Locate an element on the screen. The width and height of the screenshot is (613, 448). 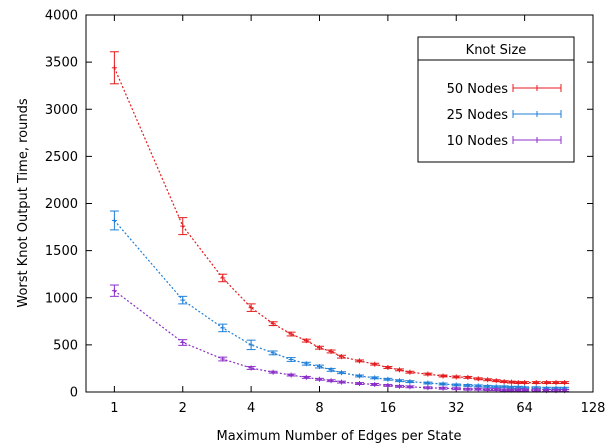
legend: Knot Size 50 Nodes 25 Nodes 10 Nodes is located at coordinates (496, 99).